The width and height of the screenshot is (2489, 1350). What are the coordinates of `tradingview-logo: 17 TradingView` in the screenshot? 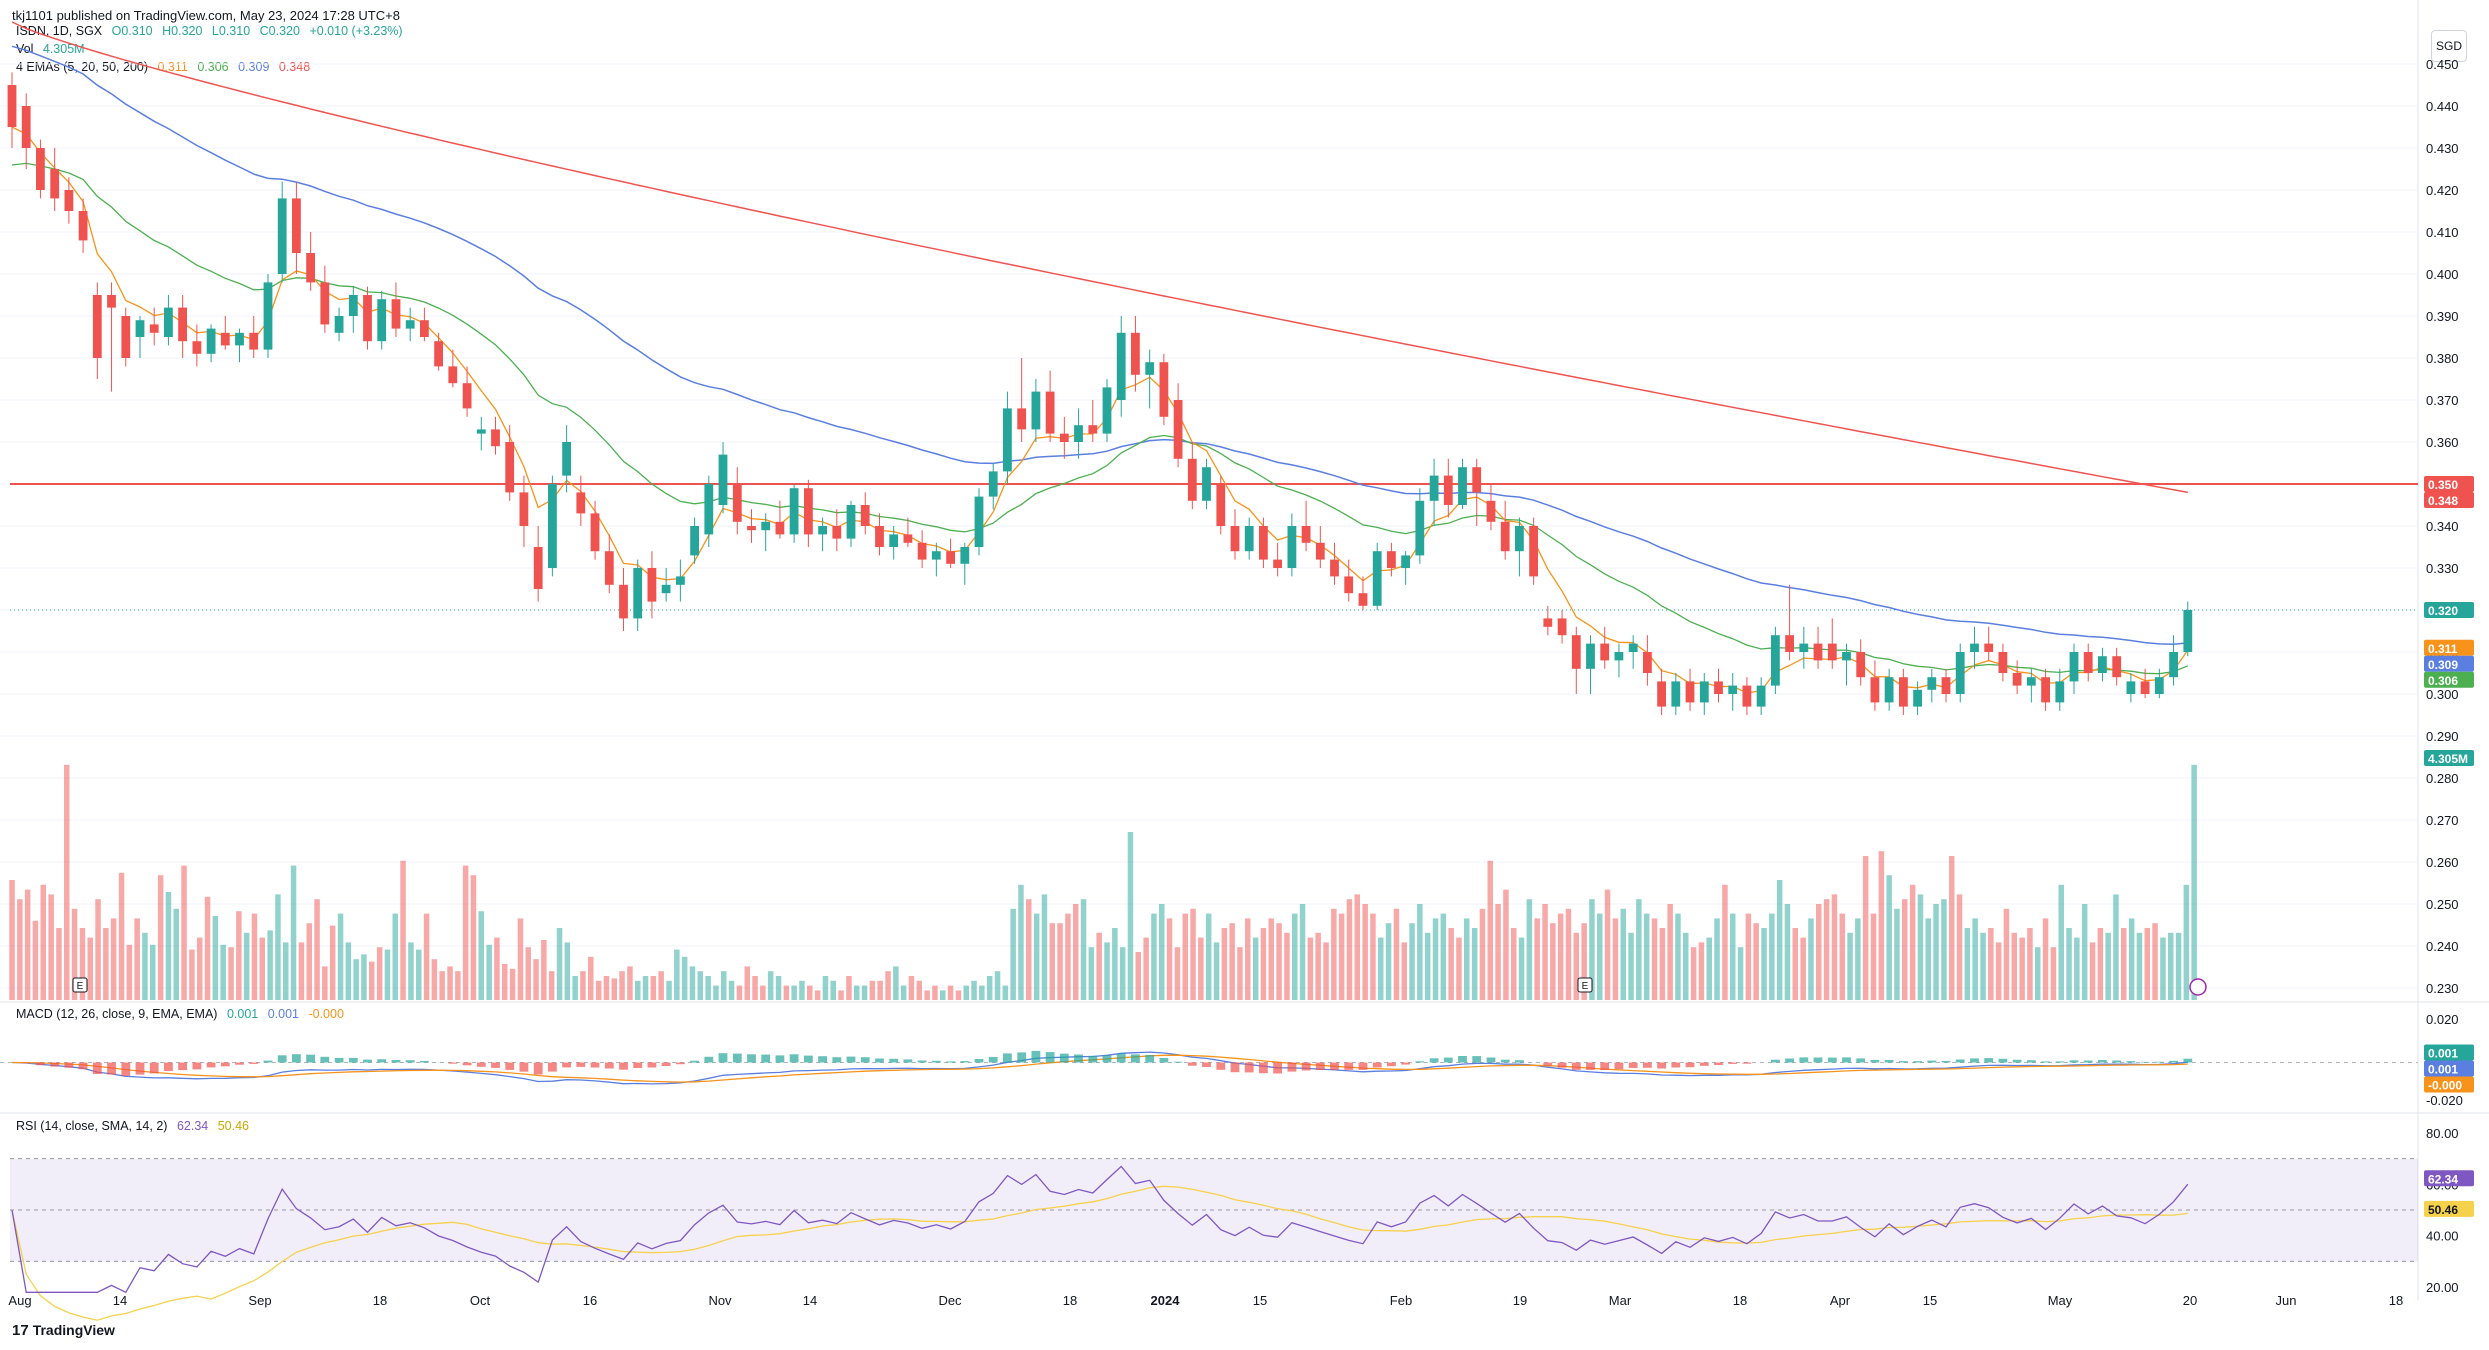 It's located at (63, 1330).